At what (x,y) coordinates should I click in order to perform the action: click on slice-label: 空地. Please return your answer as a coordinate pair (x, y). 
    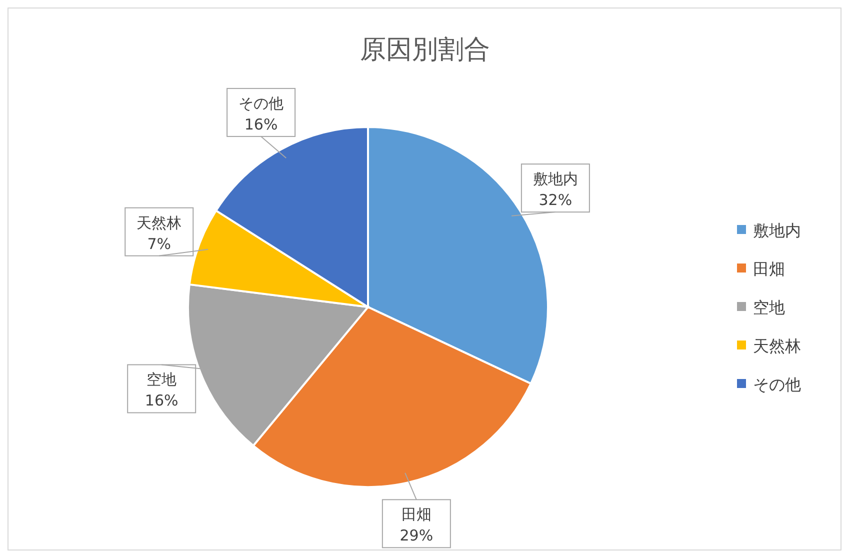
    Looking at the image, I should click on (161, 379).